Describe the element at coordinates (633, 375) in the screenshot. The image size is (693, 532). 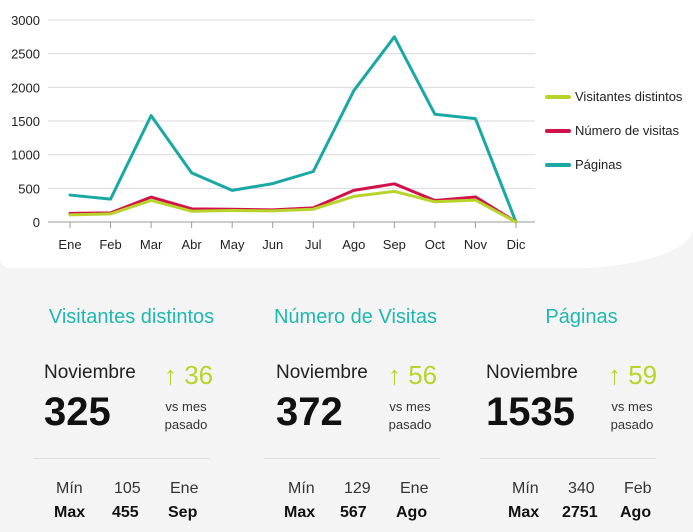
I see `stat-change: ↑ 59` at that location.